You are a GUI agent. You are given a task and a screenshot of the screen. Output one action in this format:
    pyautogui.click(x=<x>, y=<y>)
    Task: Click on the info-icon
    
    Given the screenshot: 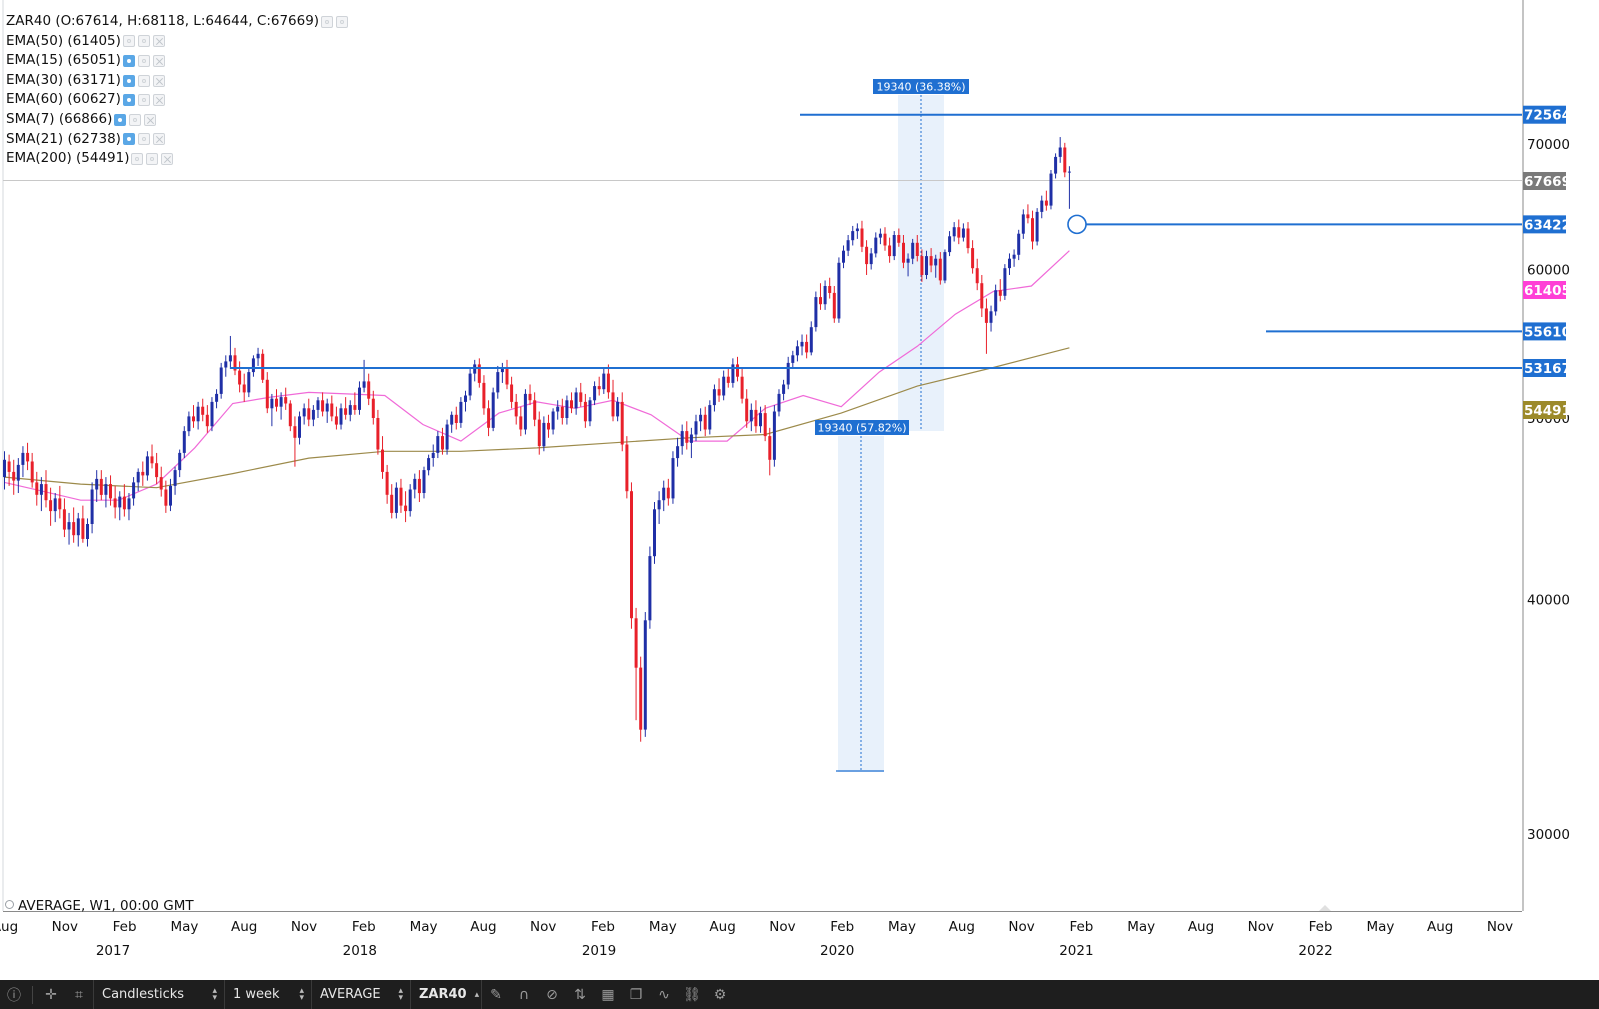 What is the action you would take?
    pyautogui.click(x=9, y=904)
    